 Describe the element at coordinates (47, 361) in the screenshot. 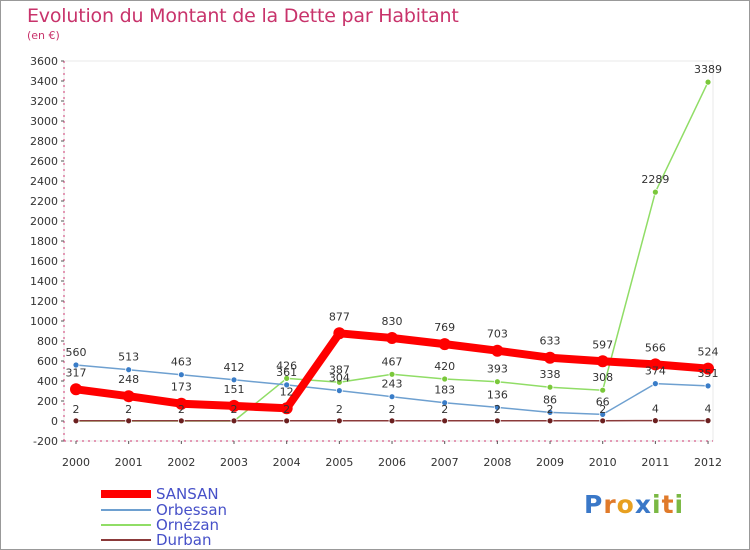

I see `y-tick-label: 600` at that location.